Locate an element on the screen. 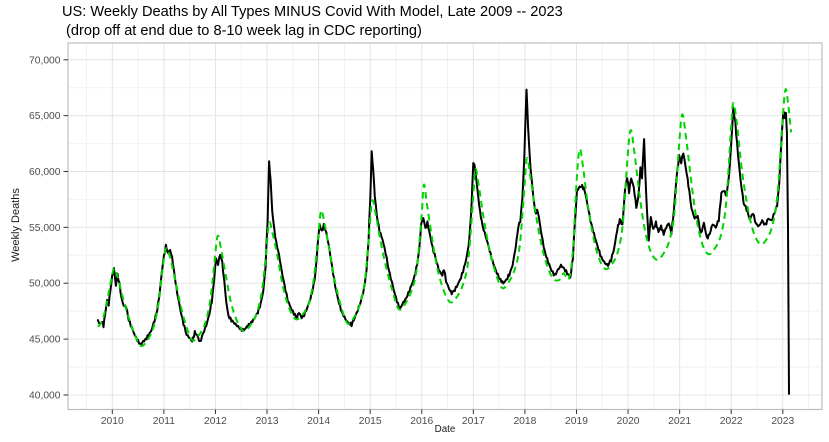  y-tick-label: 70,000 is located at coordinates (45, 60).